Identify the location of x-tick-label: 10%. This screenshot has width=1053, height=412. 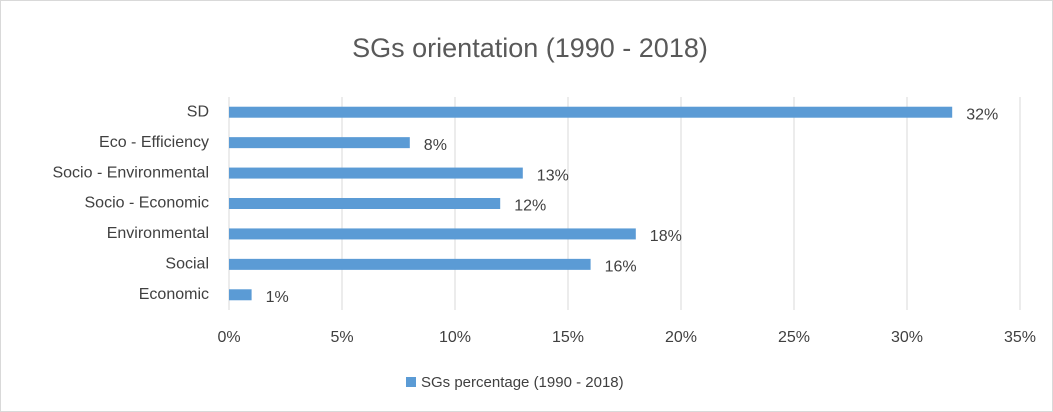
(455, 337).